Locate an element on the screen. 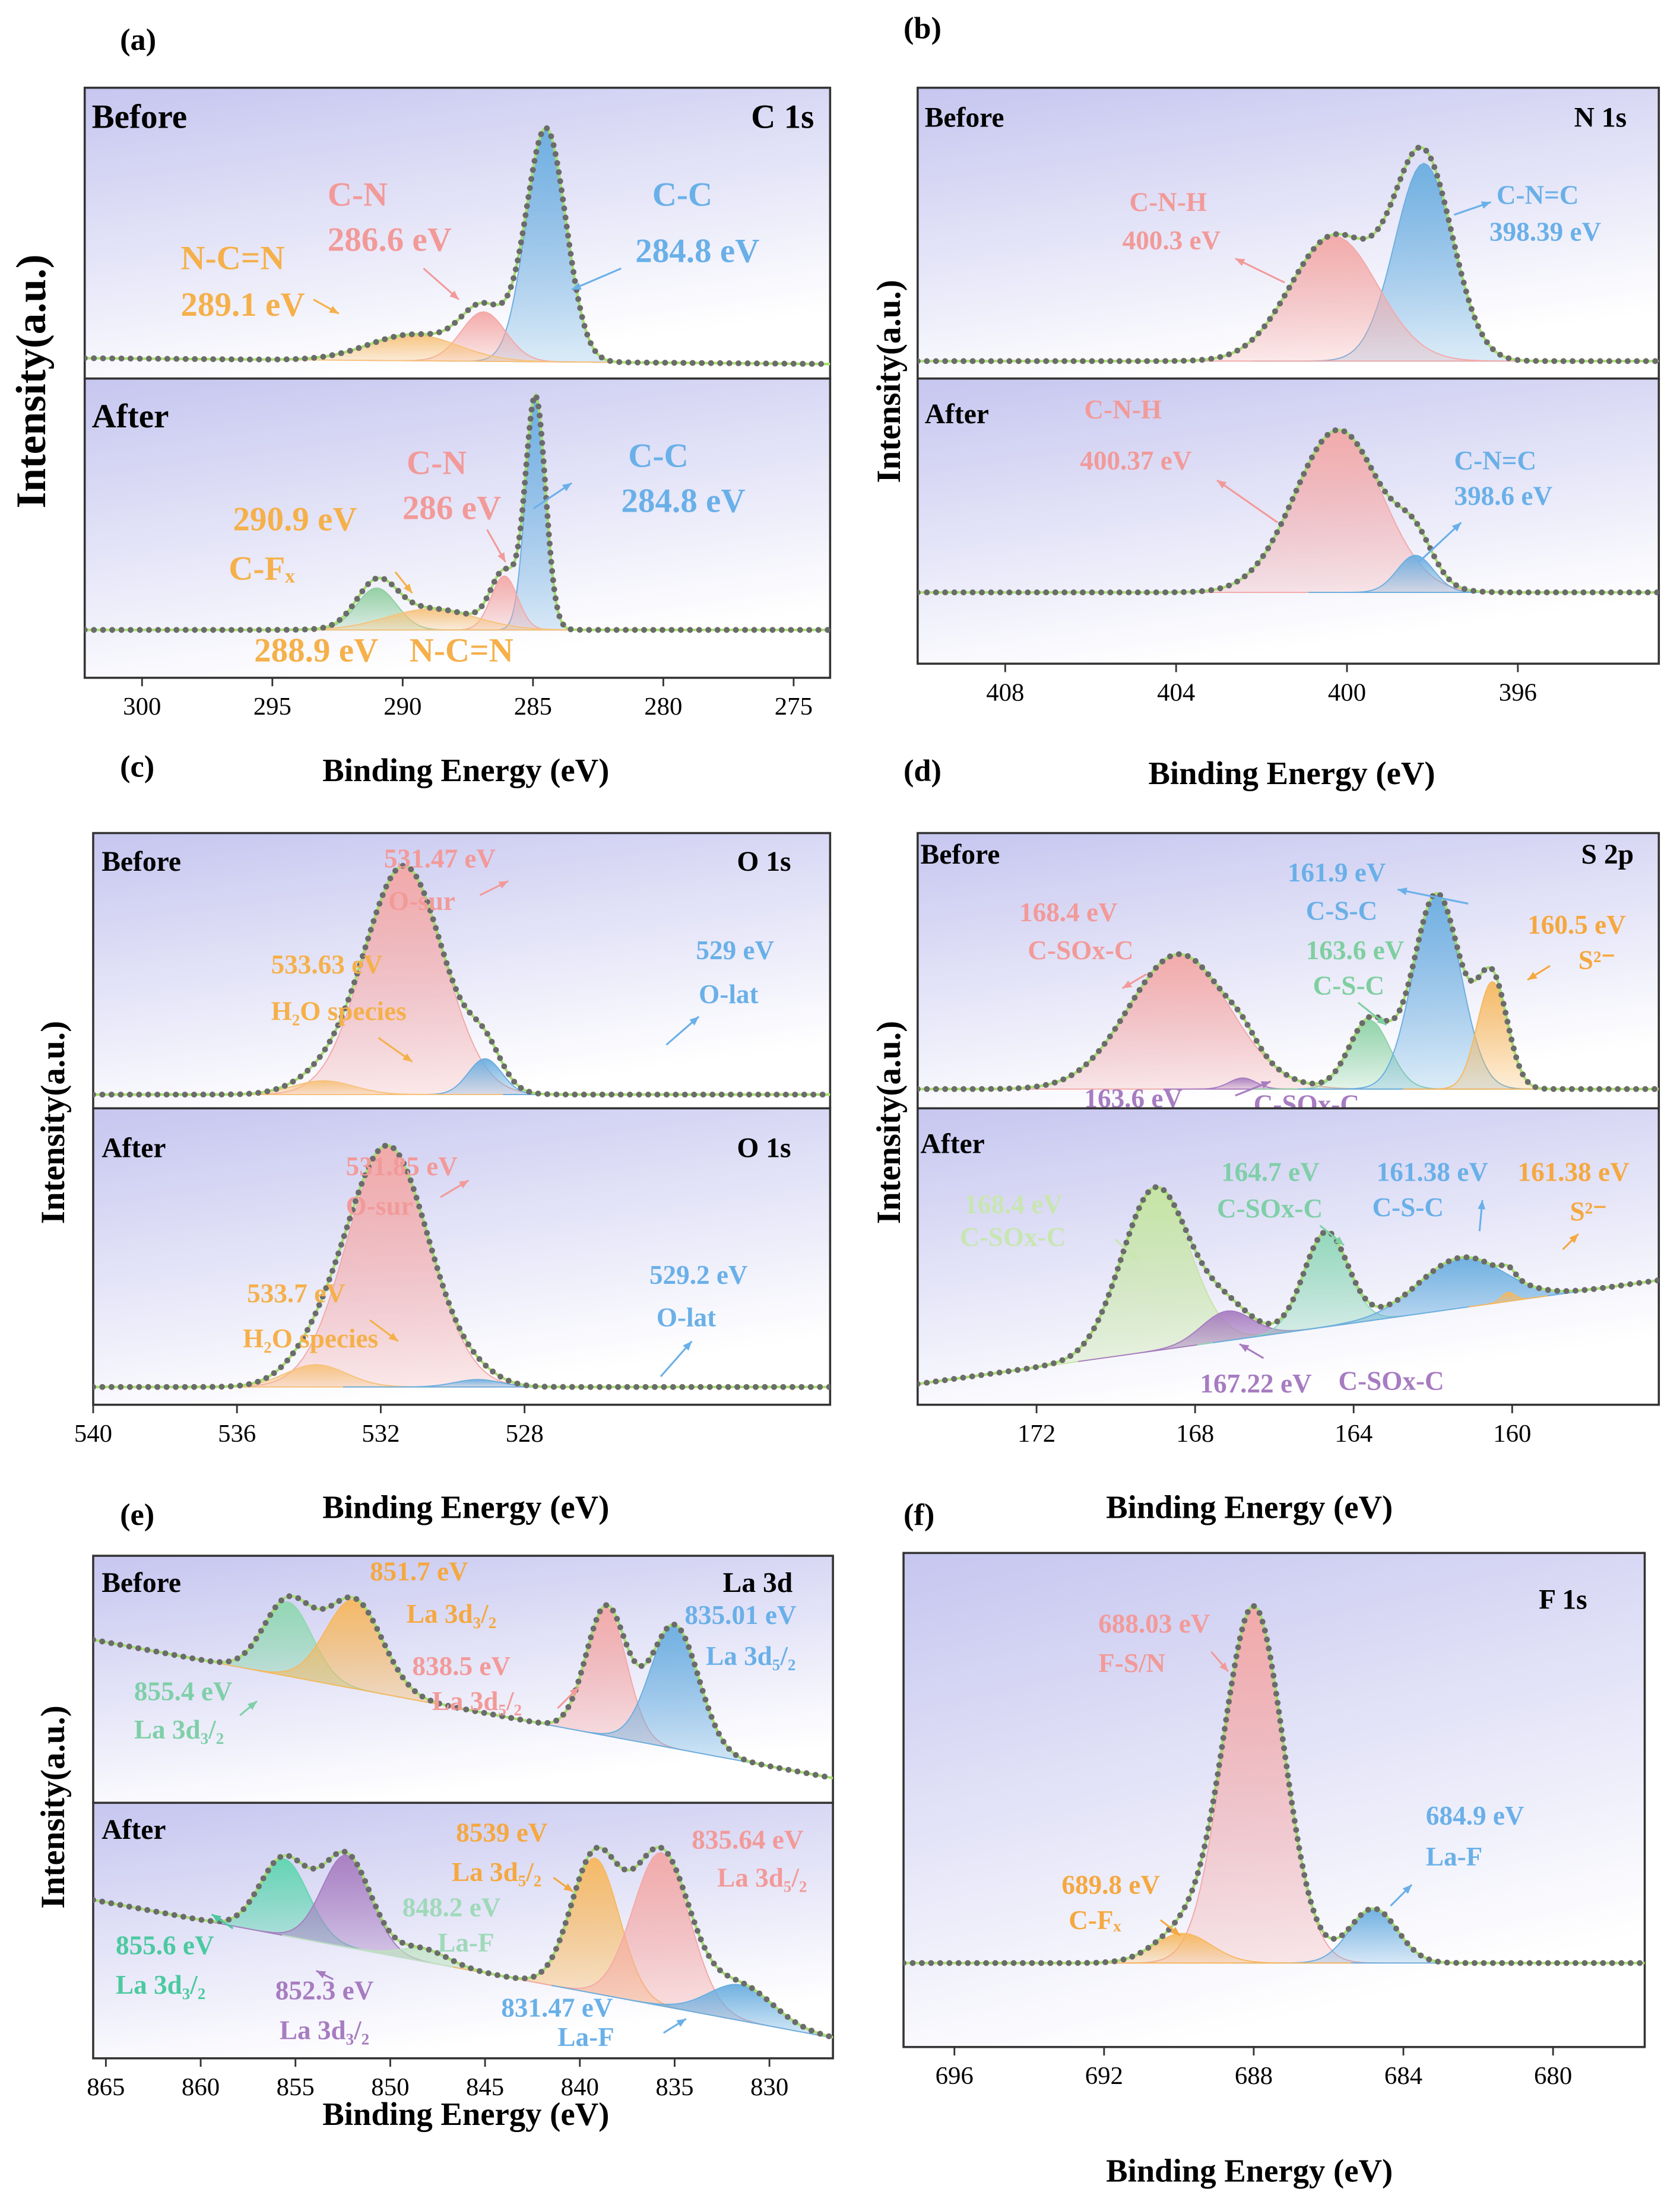 The image size is (1680, 2211). x-tick-label: 840 is located at coordinates (580, 2087).